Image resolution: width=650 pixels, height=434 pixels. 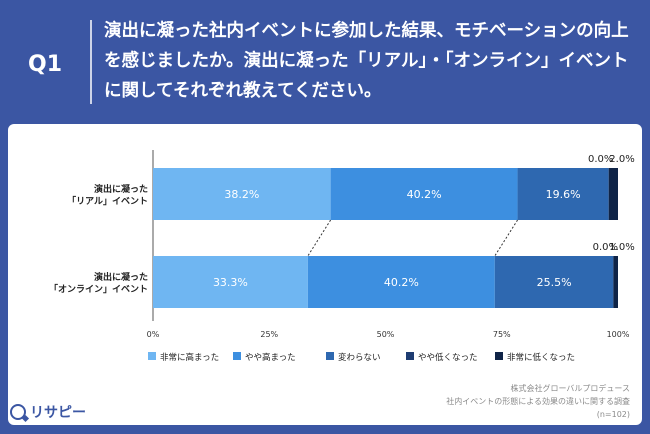 What do you see at coordinates (570, 388) in the screenshot?
I see `source-company: 株式会社グローバルプロデュース` at bounding box center [570, 388].